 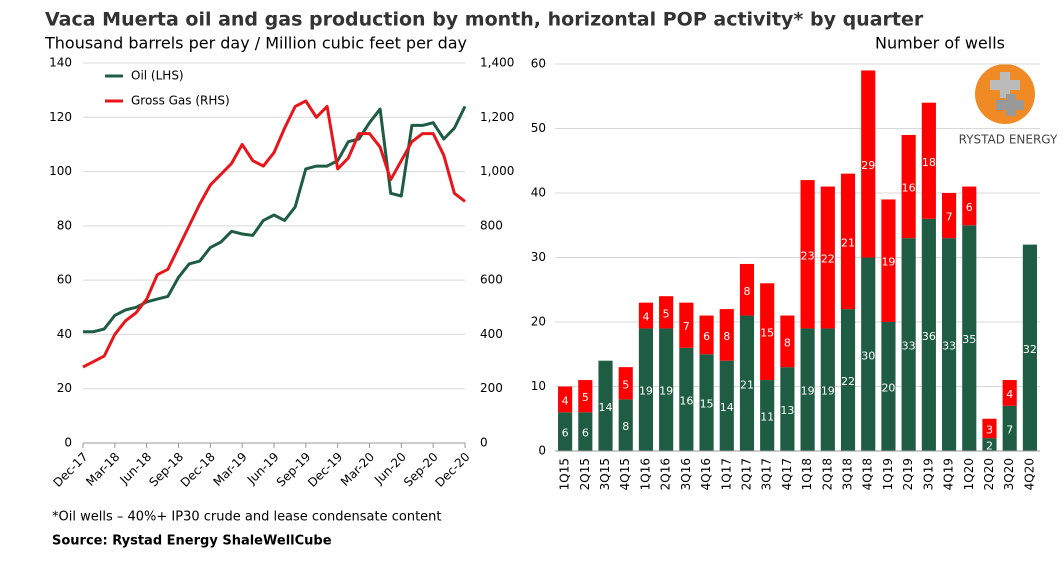 What do you see at coordinates (64, 280) in the screenshot?
I see `y-tick-label: 60` at bounding box center [64, 280].